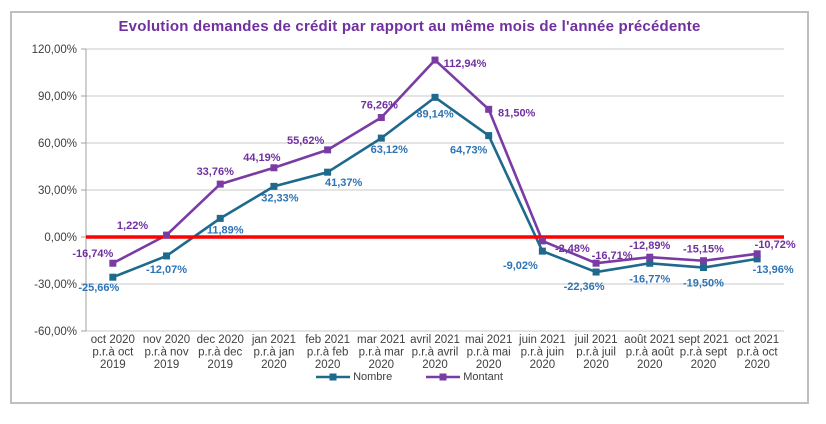 Image resolution: width=826 pixels, height=424 pixels. What do you see at coordinates (273, 353) in the screenshot?
I see `x-tick-label: p.r.à jan` at bounding box center [273, 353].